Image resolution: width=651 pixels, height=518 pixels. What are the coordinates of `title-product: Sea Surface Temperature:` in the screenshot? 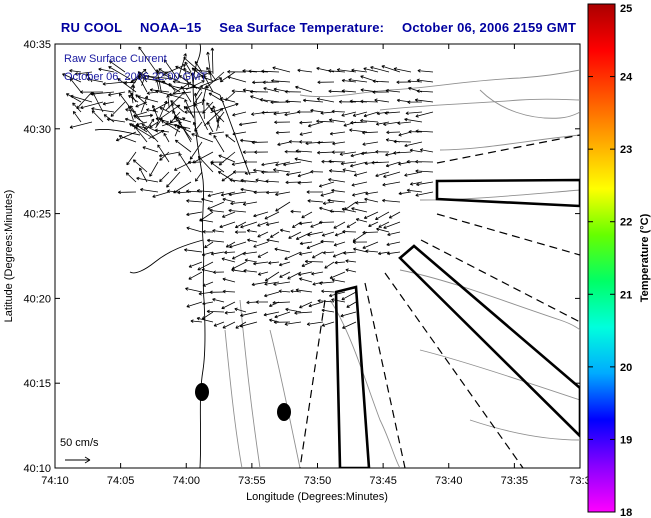 It's located at (302, 27).